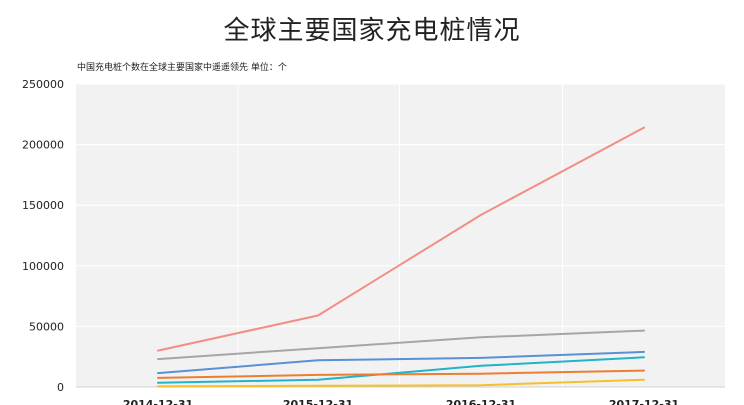 This screenshot has height=405, width=744. What do you see at coordinates (318, 401) in the screenshot?
I see `x-tick-label: 2015-12-31` at bounding box center [318, 401].